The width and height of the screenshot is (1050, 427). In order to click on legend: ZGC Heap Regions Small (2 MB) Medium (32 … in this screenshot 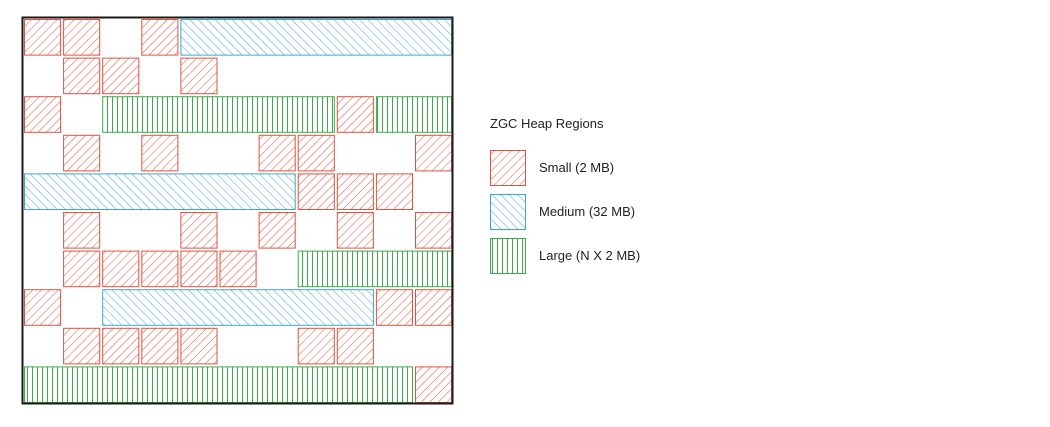, I will do `click(565, 195)`.